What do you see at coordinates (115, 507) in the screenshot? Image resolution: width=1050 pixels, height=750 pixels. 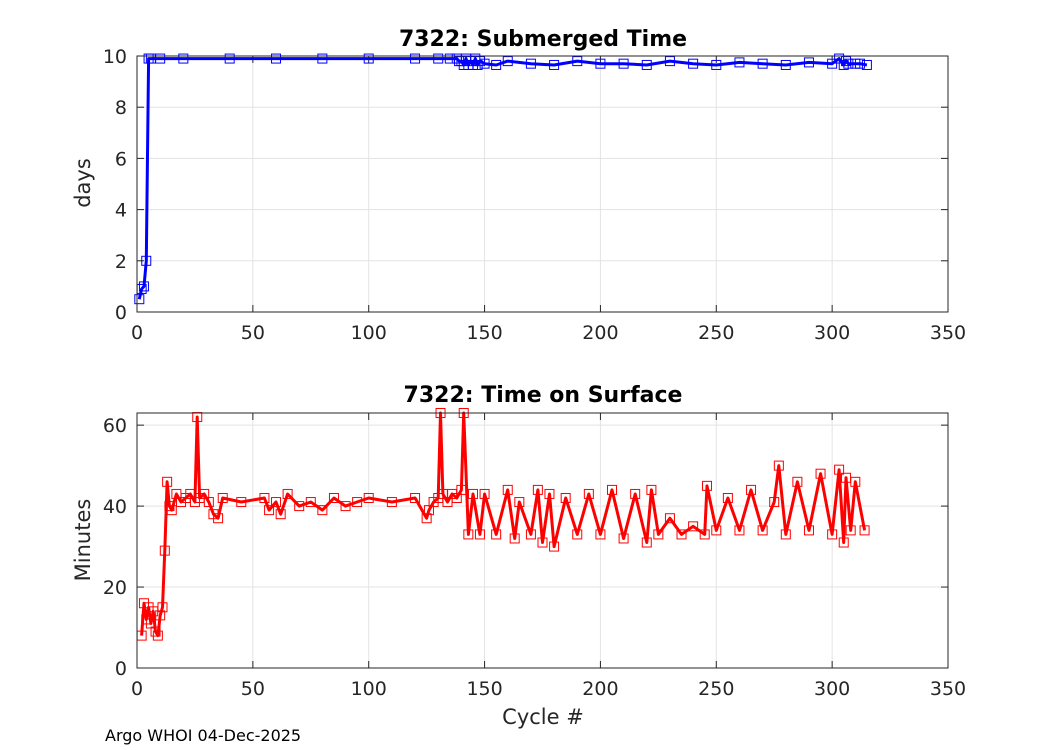 I see `surface-y-tick-label: 40` at bounding box center [115, 507].